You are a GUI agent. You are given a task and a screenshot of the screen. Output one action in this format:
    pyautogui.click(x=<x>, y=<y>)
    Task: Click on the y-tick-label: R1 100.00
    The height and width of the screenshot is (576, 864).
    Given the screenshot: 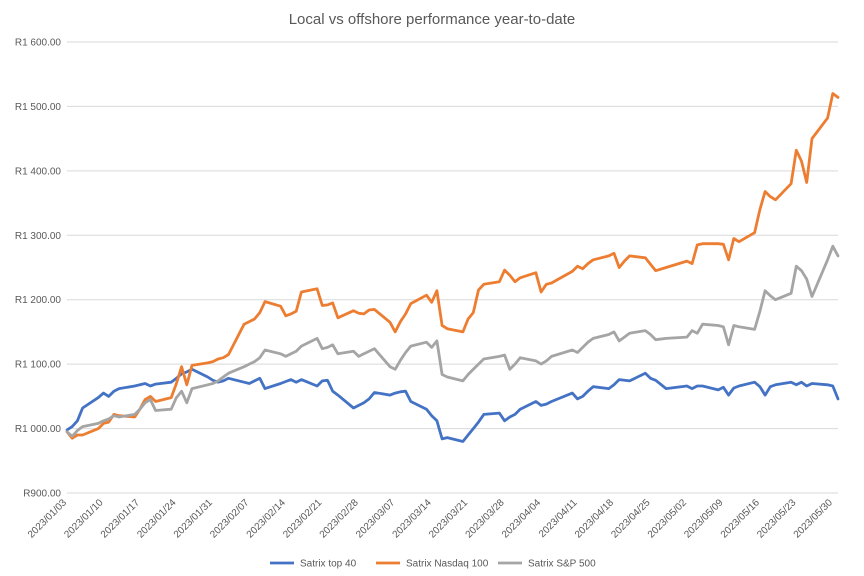 What is the action you would take?
    pyautogui.click(x=38, y=365)
    